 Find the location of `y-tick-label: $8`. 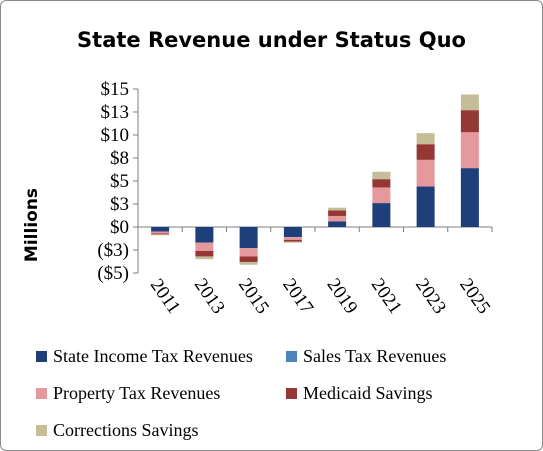

y-tick-label: $8 is located at coordinates (119, 158).